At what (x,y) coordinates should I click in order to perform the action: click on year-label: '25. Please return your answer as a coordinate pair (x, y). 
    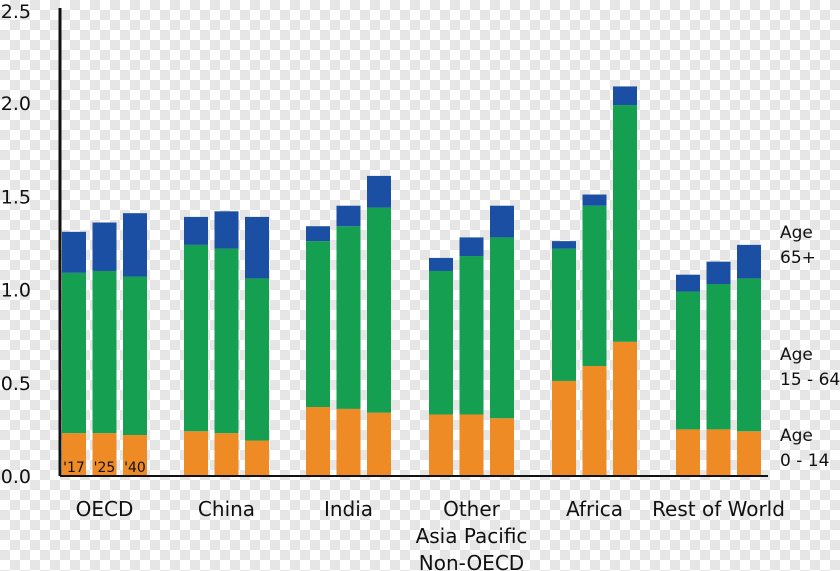
    Looking at the image, I should click on (105, 468).